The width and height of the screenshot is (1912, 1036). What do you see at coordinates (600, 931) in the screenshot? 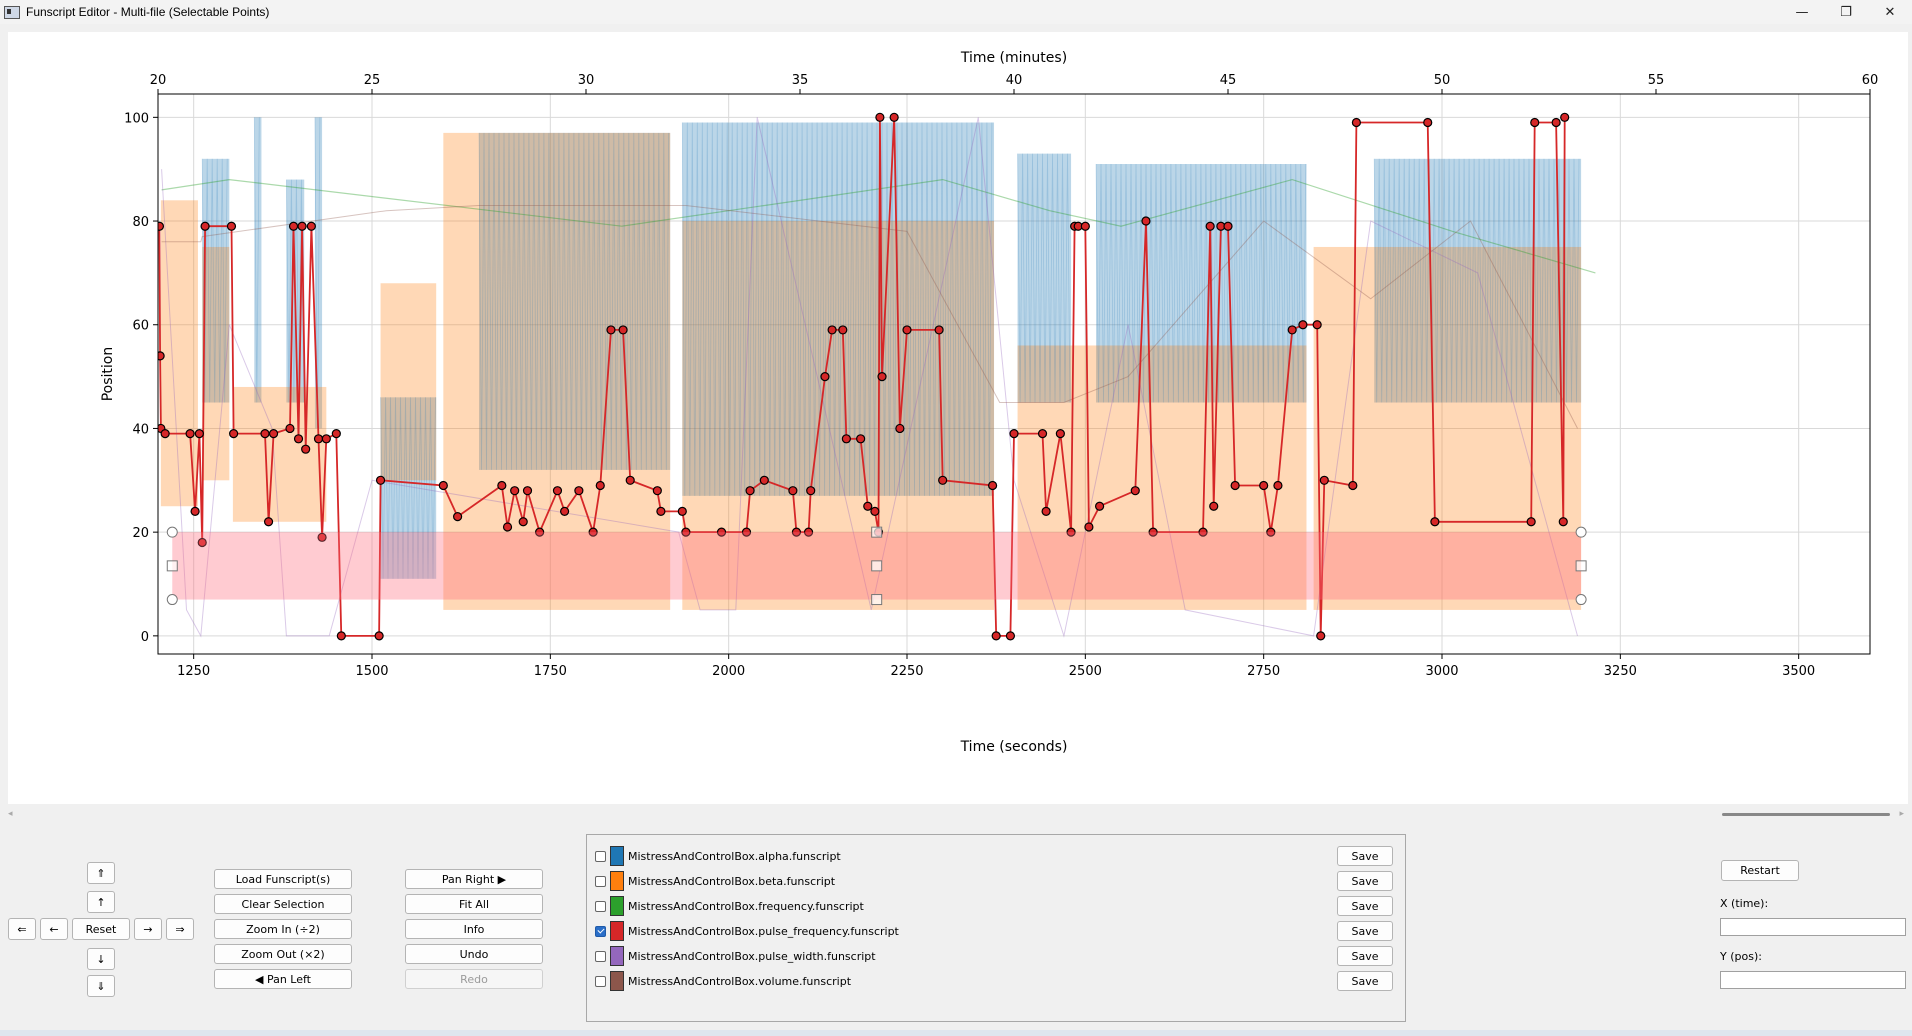
I see `file-checkbox-pulse-frequency` at bounding box center [600, 931].